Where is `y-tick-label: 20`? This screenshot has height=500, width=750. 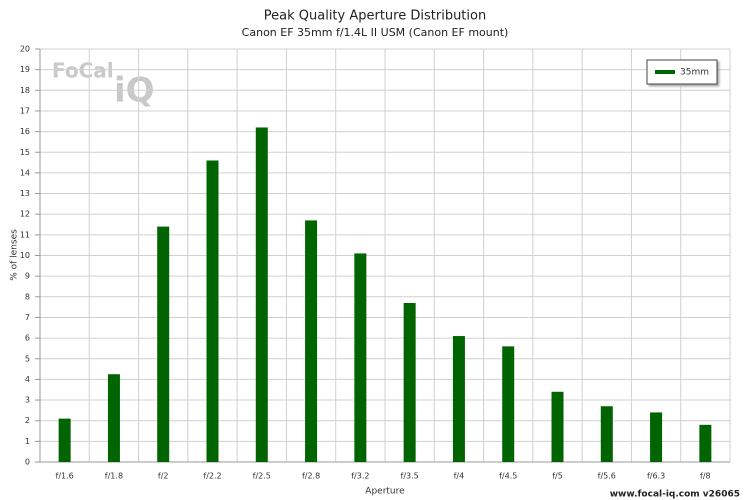 y-tick-label: 20 is located at coordinates (25, 49).